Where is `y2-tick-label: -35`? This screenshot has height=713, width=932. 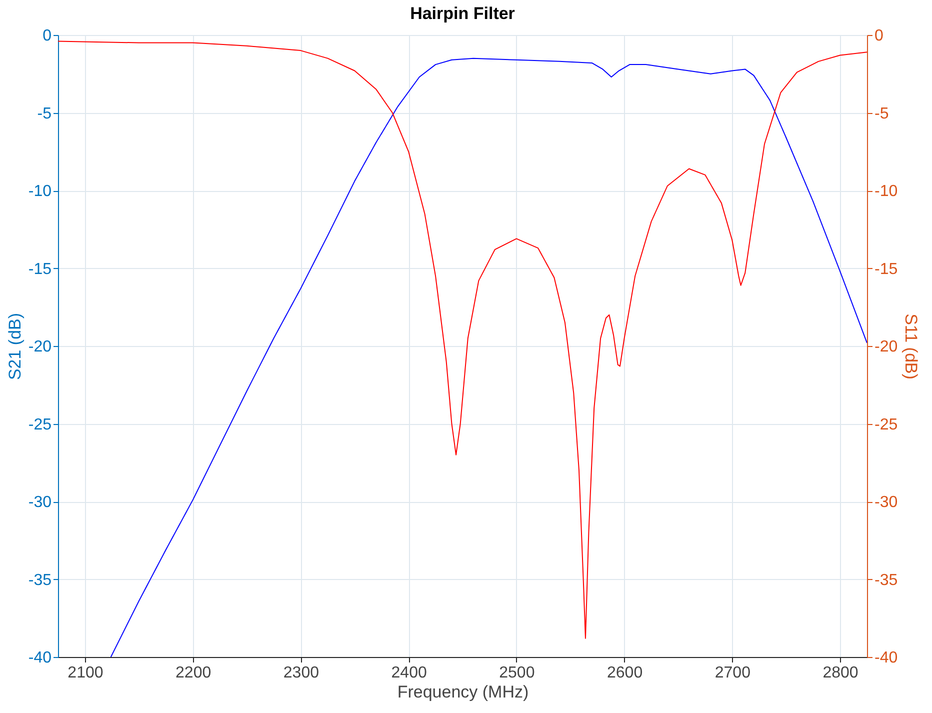
y2-tick-label: -35 is located at coordinates (886, 580).